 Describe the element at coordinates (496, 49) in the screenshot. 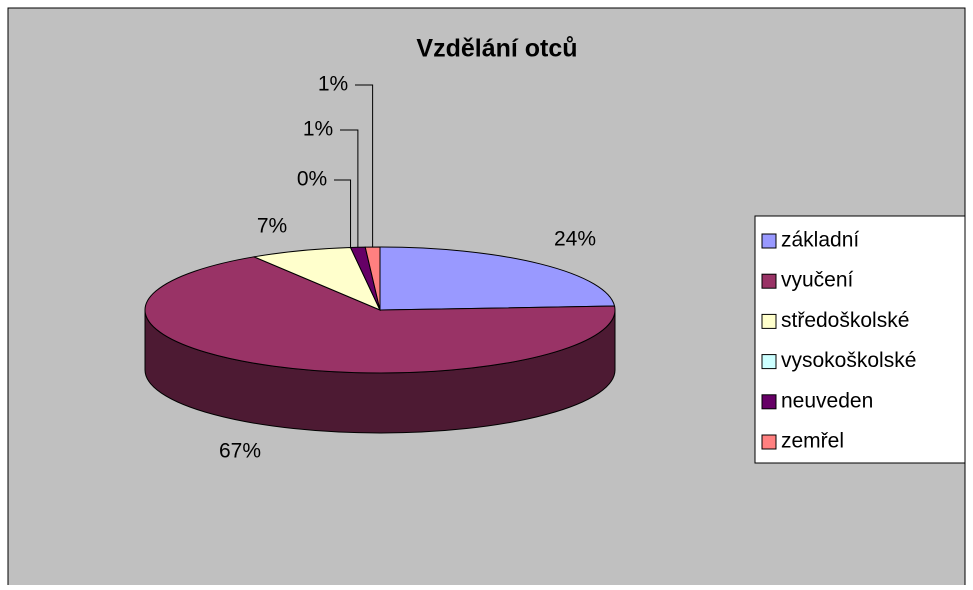

I see `chart-title: Vzdělání otců` at that location.